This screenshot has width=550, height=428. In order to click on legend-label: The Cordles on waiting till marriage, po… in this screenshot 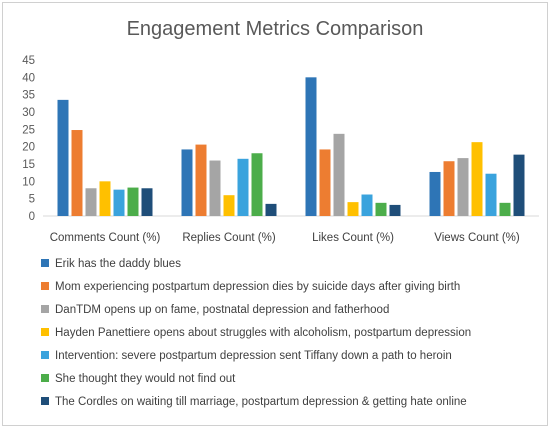, I will do `click(261, 402)`.